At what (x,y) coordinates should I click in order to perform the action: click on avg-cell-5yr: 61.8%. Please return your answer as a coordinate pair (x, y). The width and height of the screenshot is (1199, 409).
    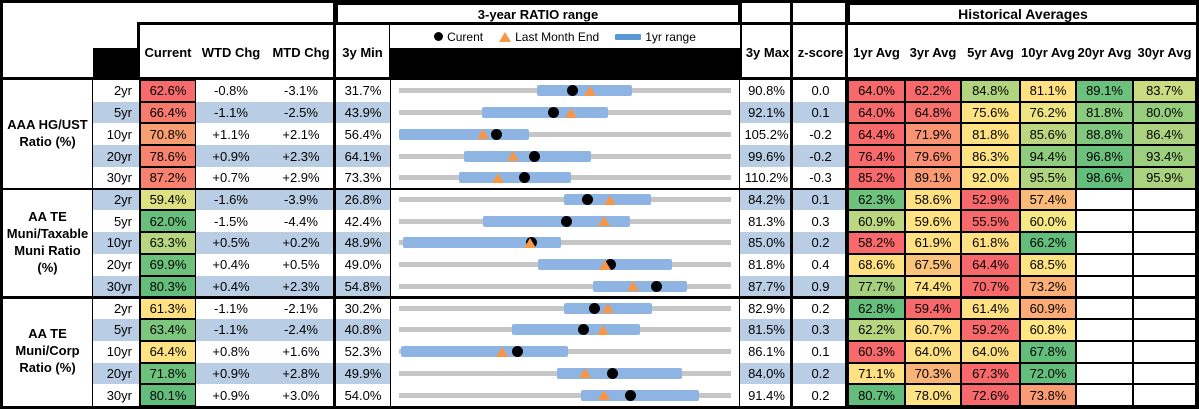
    Looking at the image, I should click on (990, 243).